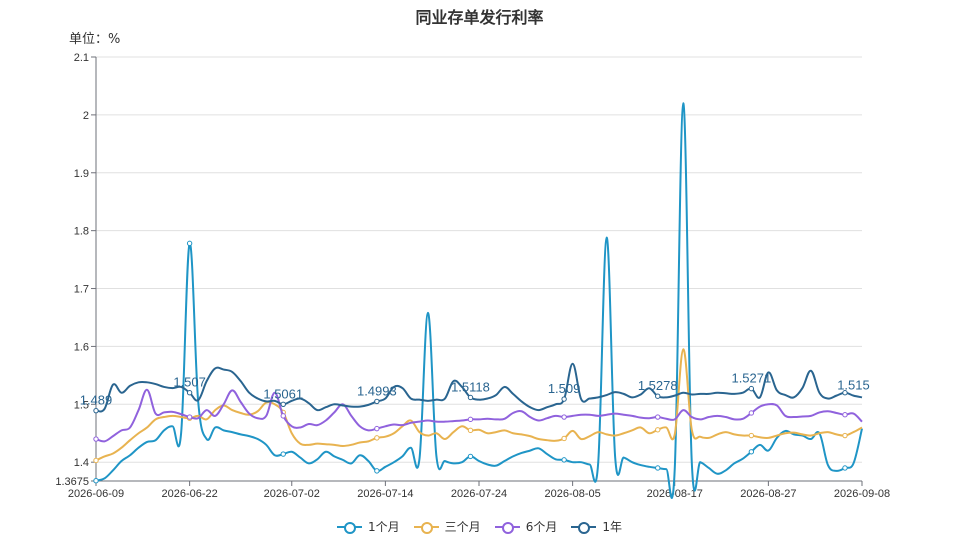 Image resolution: width=959 pixels, height=540 pixels. What do you see at coordinates (385, 494) in the screenshot?
I see `x-tick-label: 2026-07-14` at bounding box center [385, 494].